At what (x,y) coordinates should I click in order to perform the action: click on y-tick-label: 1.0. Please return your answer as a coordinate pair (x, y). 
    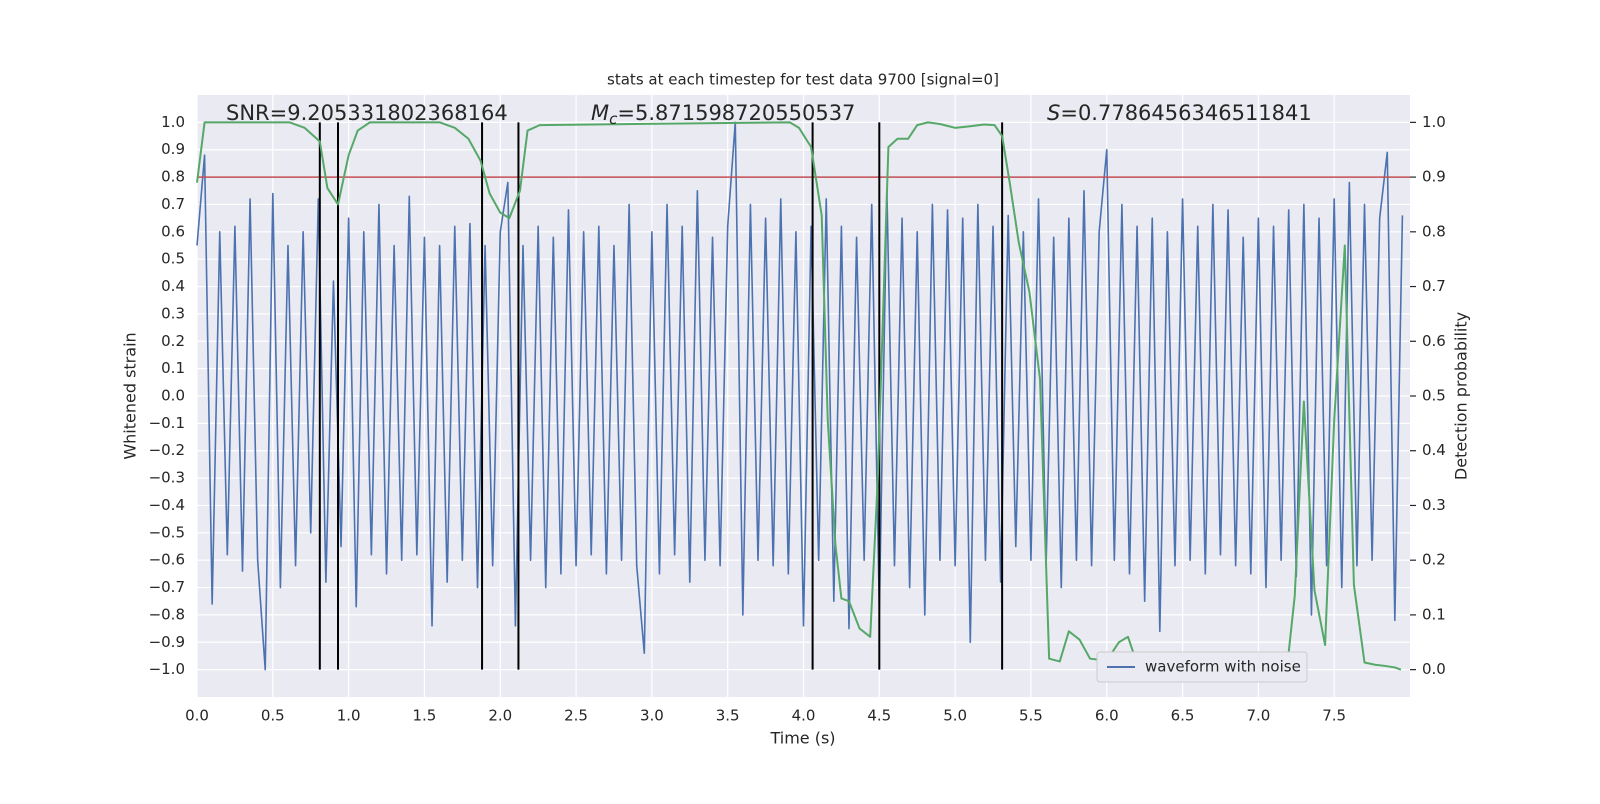
    Looking at the image, I should click on (173, 122).